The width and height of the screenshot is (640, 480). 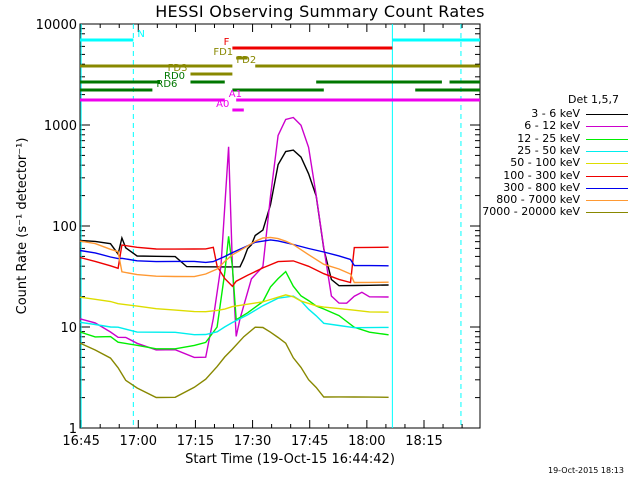 What do you see at coordinates (320, 11) in the screenshot?
I see `chart-title: HESSI Observing Summary Count Rates` at bounding box center [320, 11].